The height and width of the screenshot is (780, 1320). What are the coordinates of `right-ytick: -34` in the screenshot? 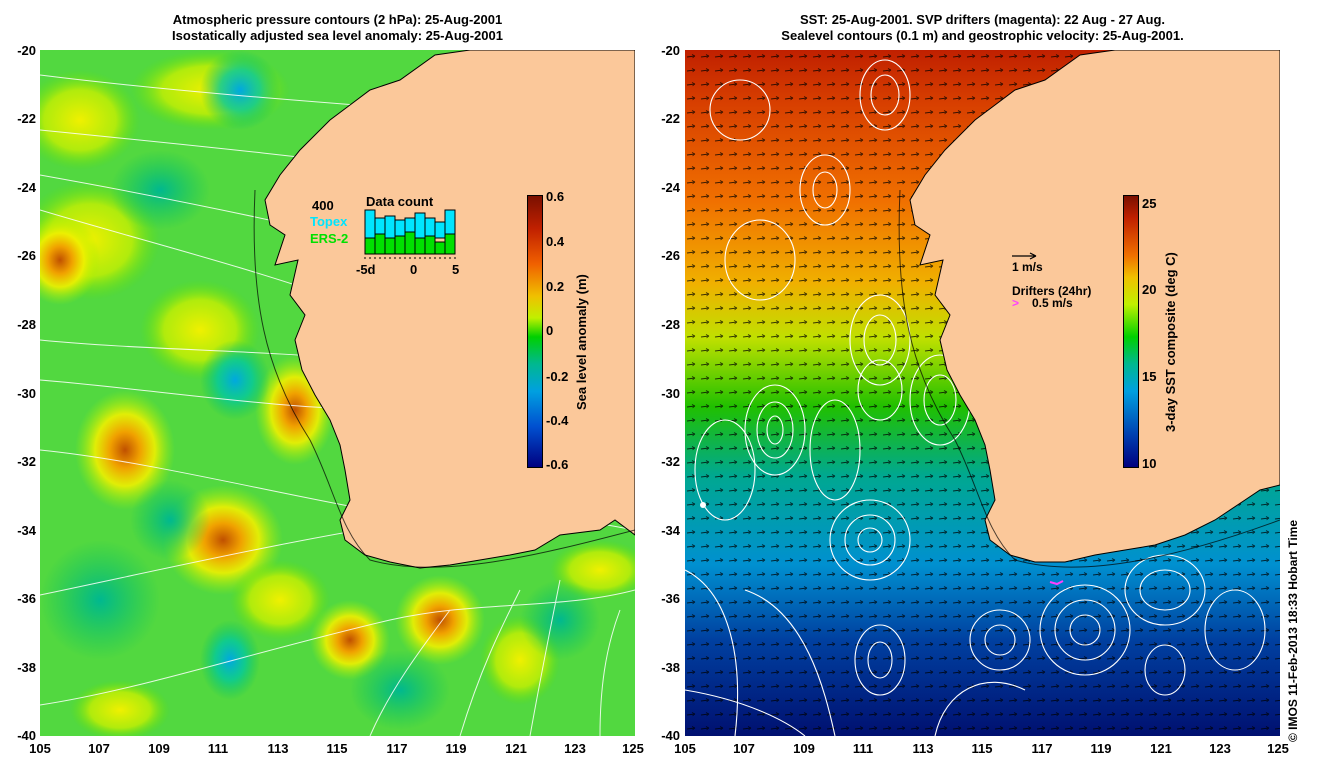 It's located at (670, 530).